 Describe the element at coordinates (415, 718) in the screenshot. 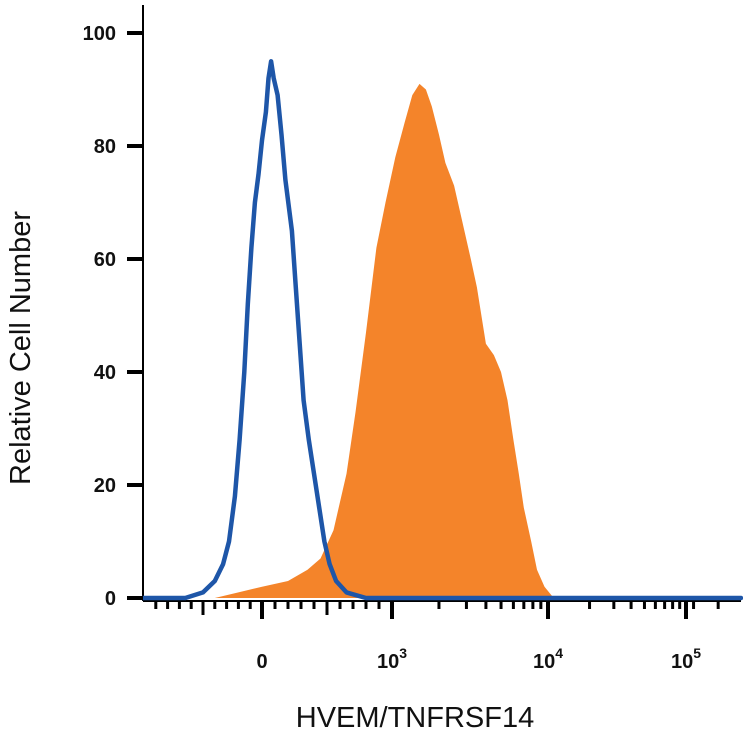

I see `x-axis-title: HVEM/TNFRSF14` at that location.